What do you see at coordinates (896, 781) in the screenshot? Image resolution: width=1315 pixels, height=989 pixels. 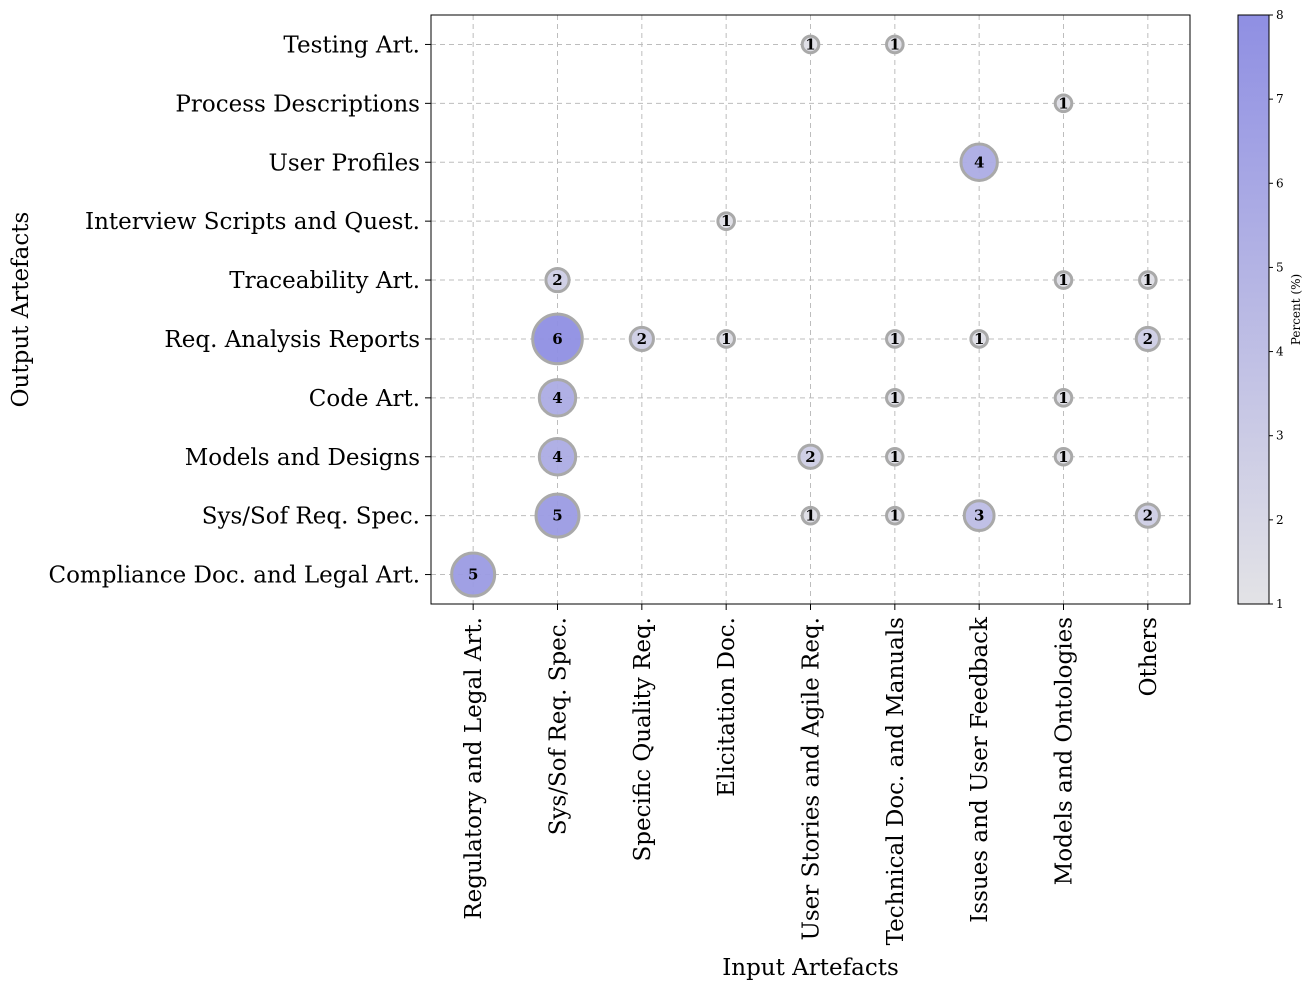 I see `x-tick-label: Technical Doc. and Manuals` at bounding box center [896, 781].